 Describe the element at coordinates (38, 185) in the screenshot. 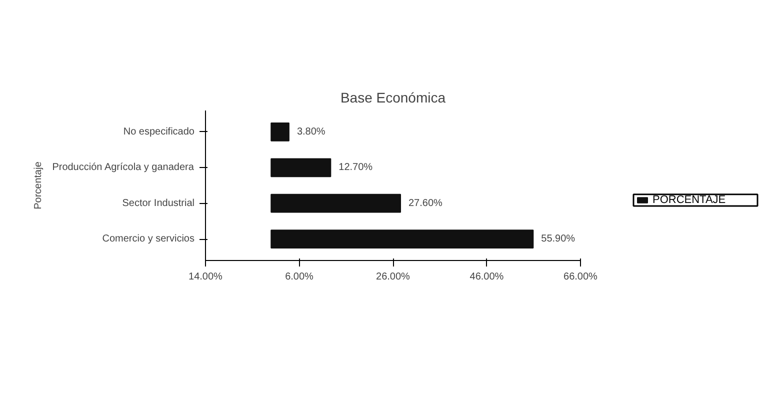

I see `y-axis-title: Porcentaje` at that location.